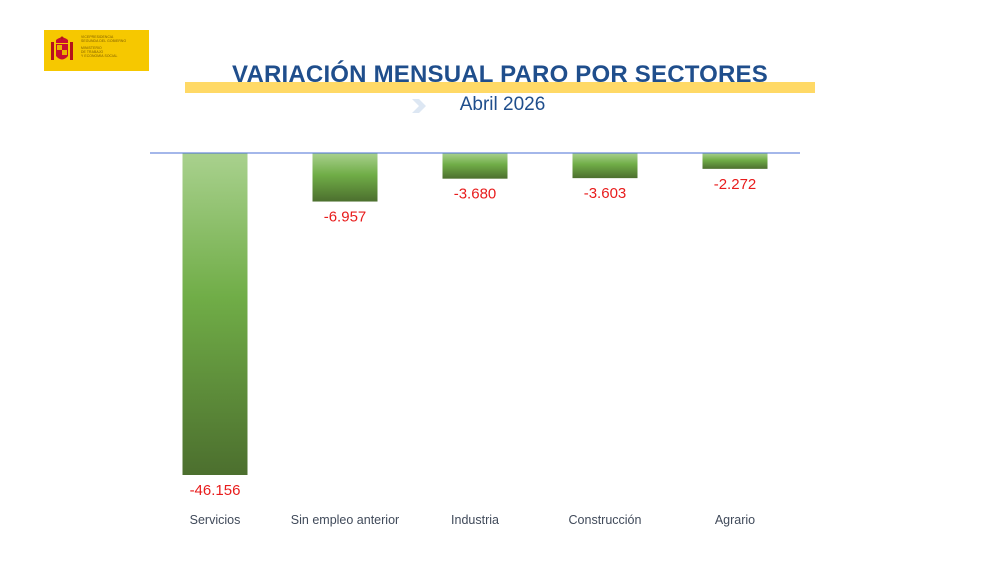 This screenshot has width=1000, height=563. Describe the element at coordinates (345, 217) in the screenshot. I see `data-label: -6.957` at that location.